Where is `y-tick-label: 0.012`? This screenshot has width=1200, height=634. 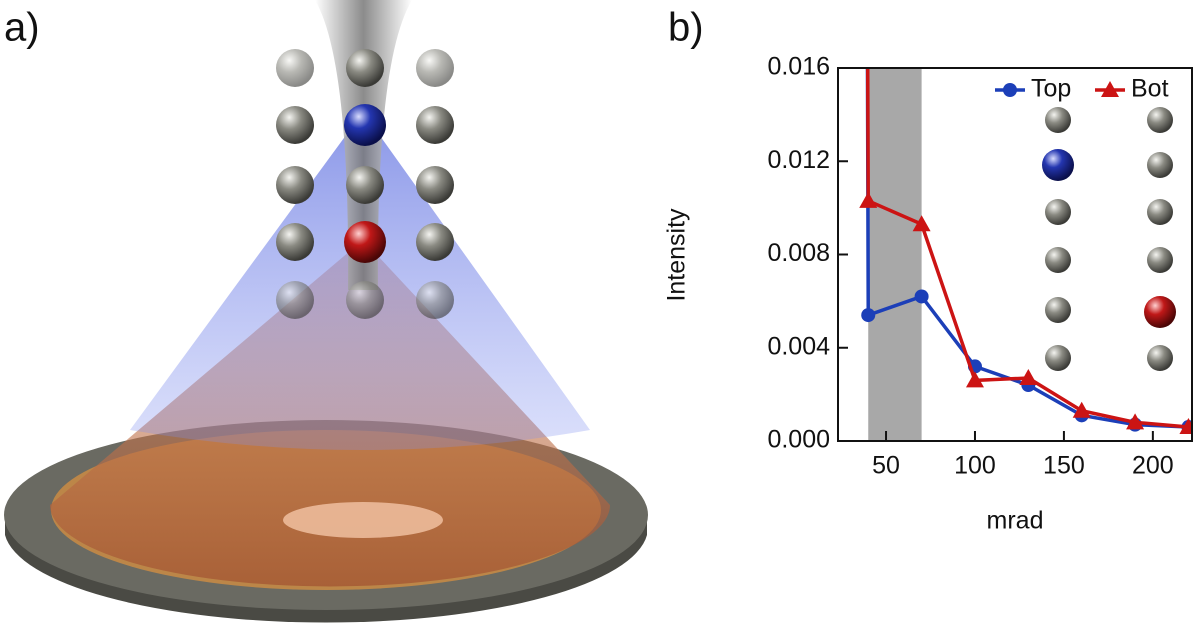
y-tick-label: 0.012 is located at coordinates (798, 160).